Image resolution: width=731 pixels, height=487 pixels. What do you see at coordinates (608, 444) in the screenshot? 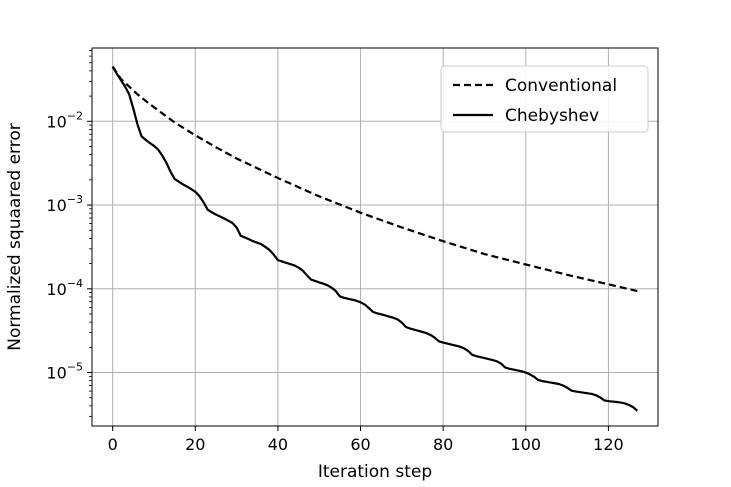
I see `x-tick-label: 120` at bounding box center [608, 444].